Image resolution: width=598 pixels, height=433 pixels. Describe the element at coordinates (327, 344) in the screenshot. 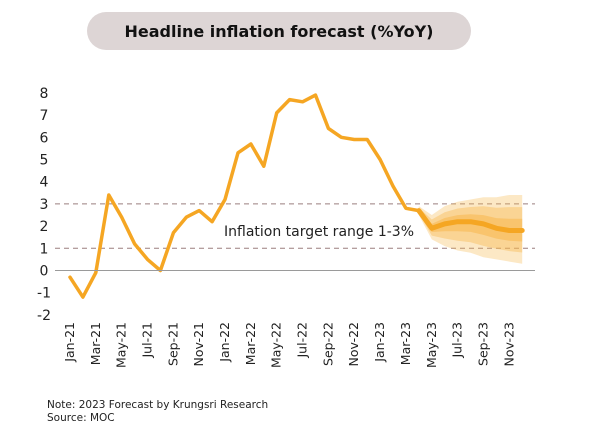

I see `x-tick-label: Sep-22` at that location.